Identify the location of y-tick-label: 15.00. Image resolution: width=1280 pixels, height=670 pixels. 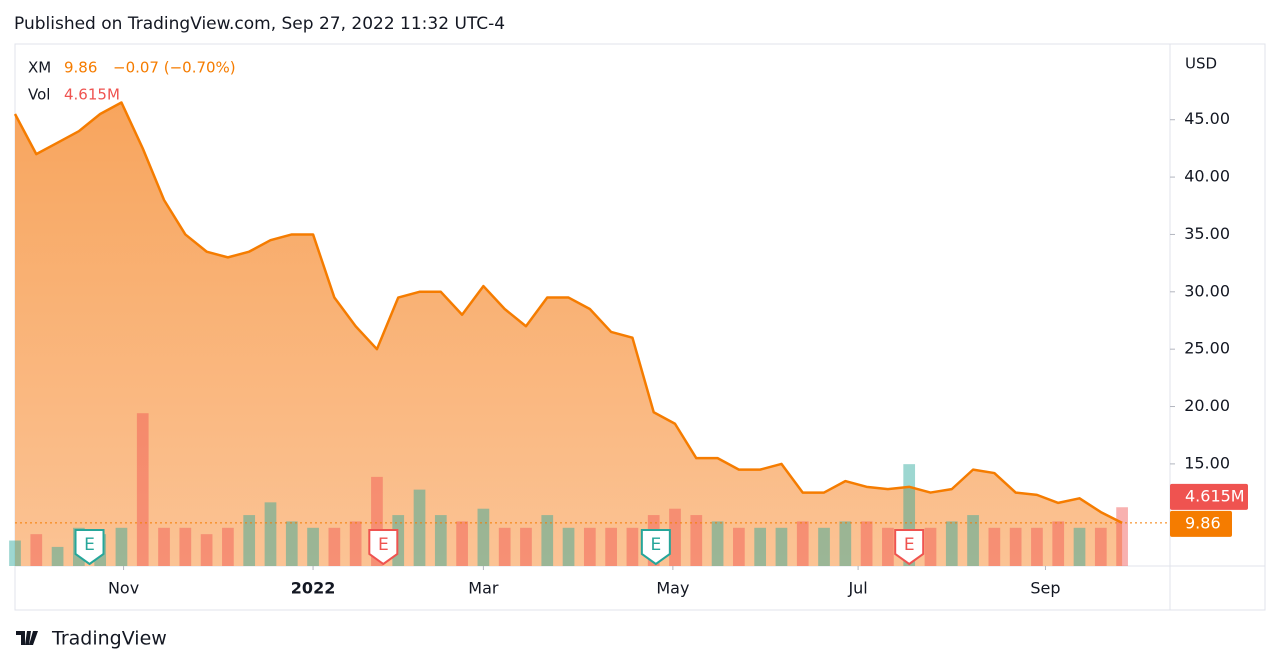
(1207, 462).